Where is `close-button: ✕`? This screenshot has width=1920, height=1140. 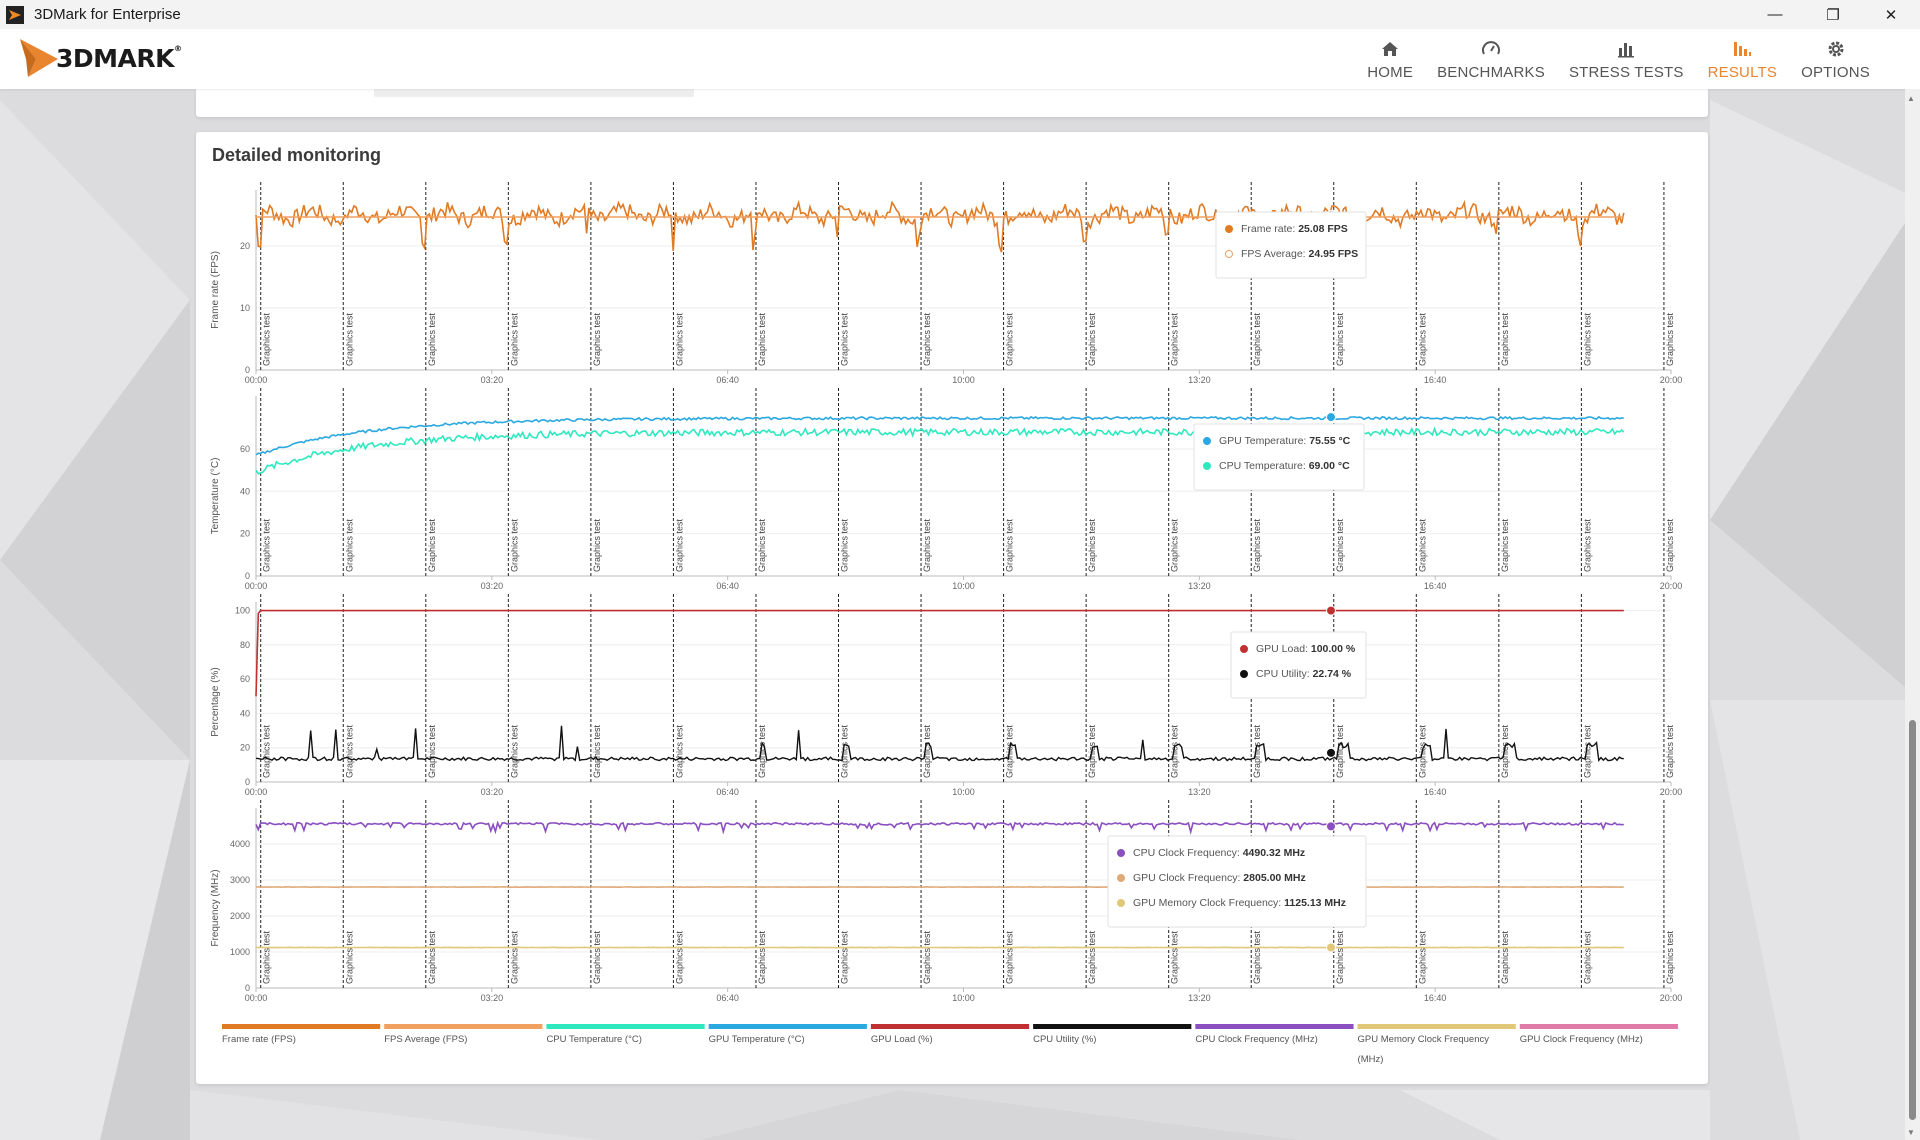
close-button: ✕ is located at coordinates (1891, 15).